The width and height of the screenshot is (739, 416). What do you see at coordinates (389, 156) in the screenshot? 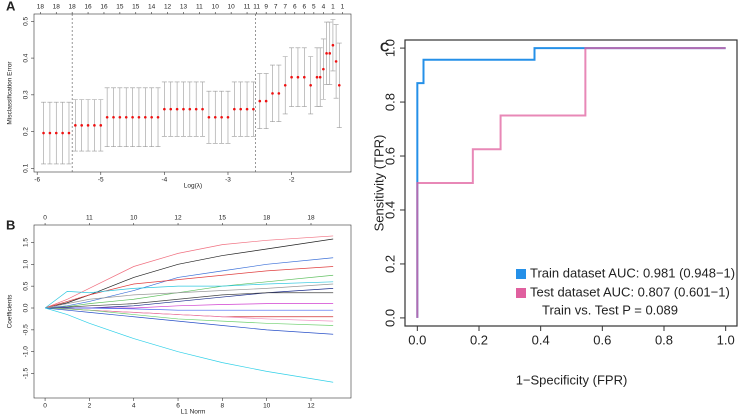
I see `y-tick-label: 0.6` at bounding box center [389, 156].